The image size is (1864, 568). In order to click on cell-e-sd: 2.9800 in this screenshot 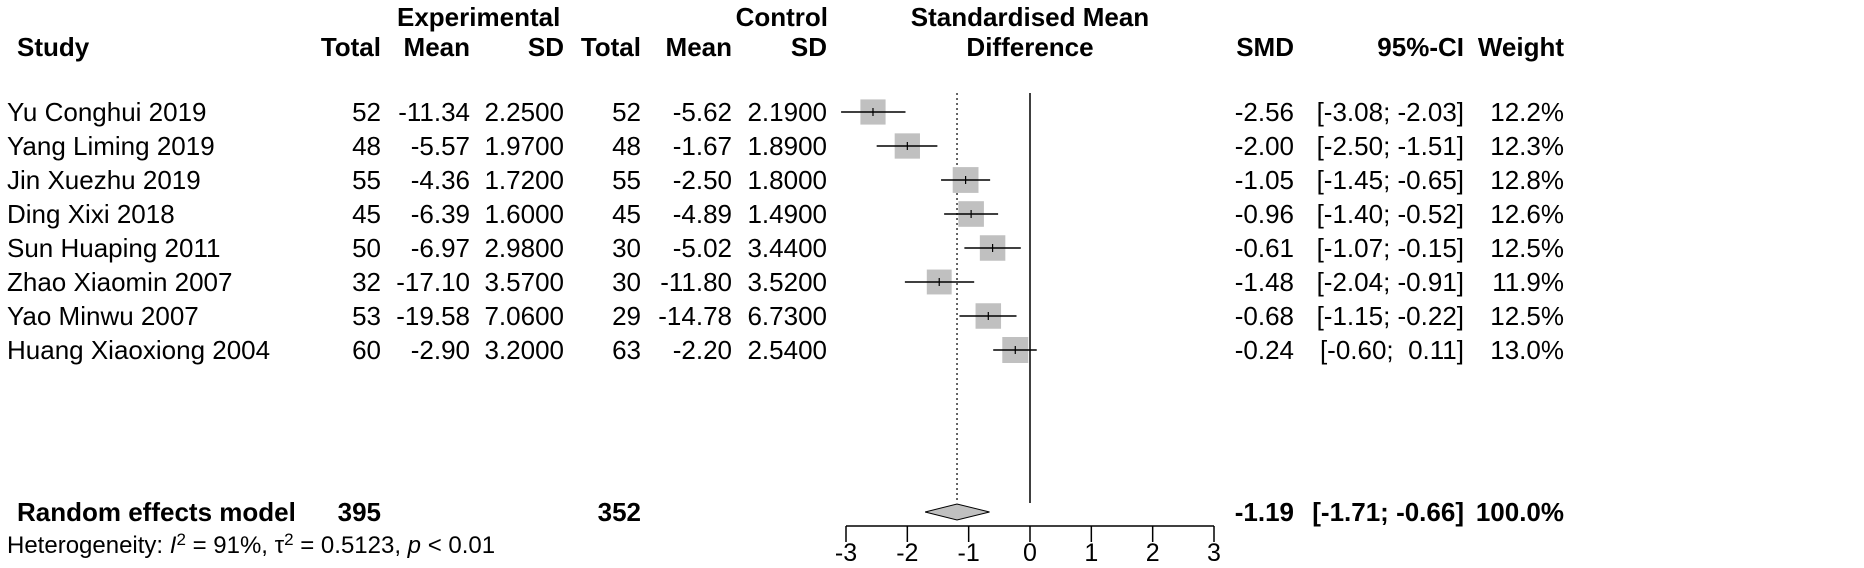, I will do `click(524, 248)`.